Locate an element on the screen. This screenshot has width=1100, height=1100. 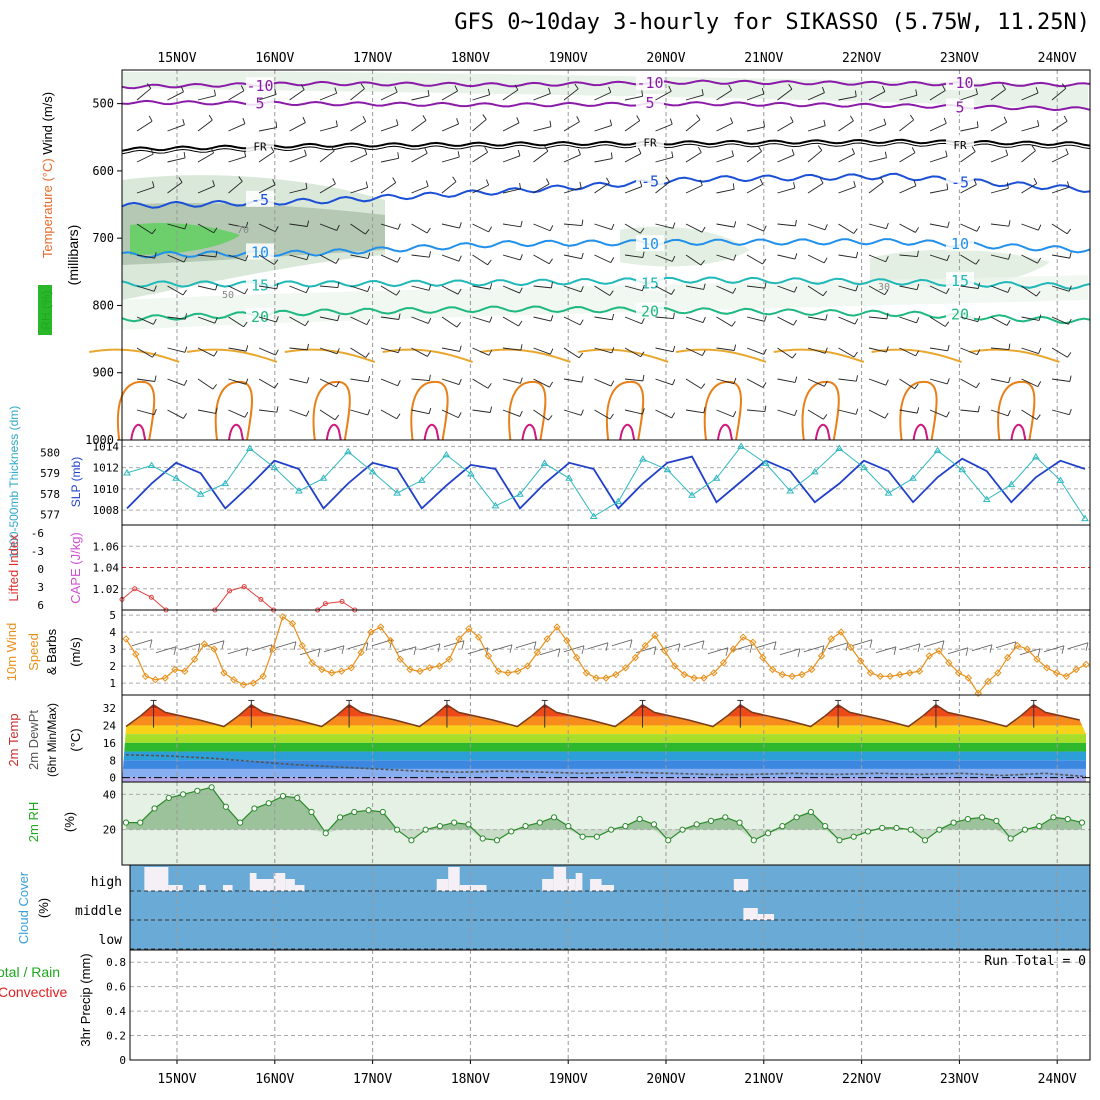
isotherm-label: 20 is located at coordinates (260, 317).